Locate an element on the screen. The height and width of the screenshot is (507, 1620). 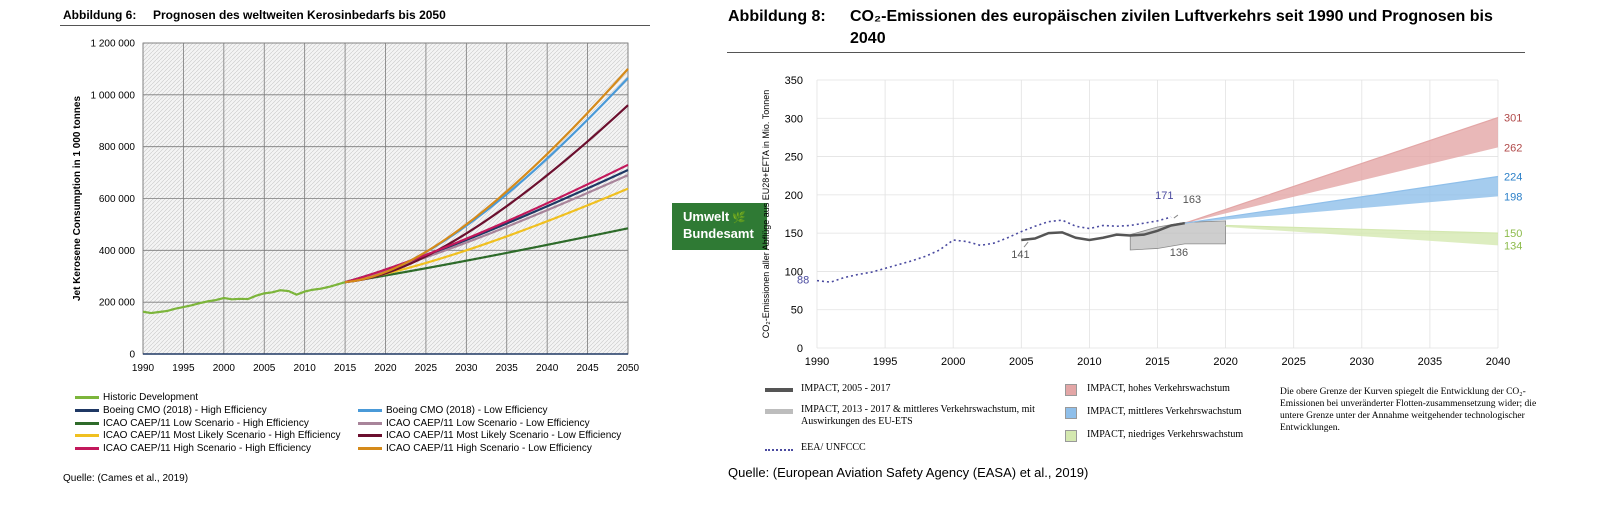
legend-item: IMPACT, mittleres Verkehrswachstum is located at coordinates (1181, 412).